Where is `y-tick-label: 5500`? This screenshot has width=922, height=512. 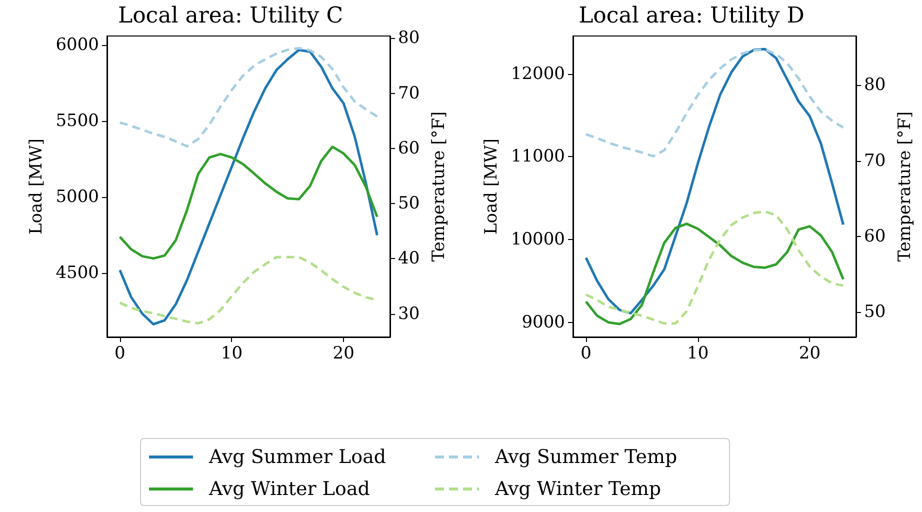 y-tick-label: 5500 is located at coordinates (77, 120).